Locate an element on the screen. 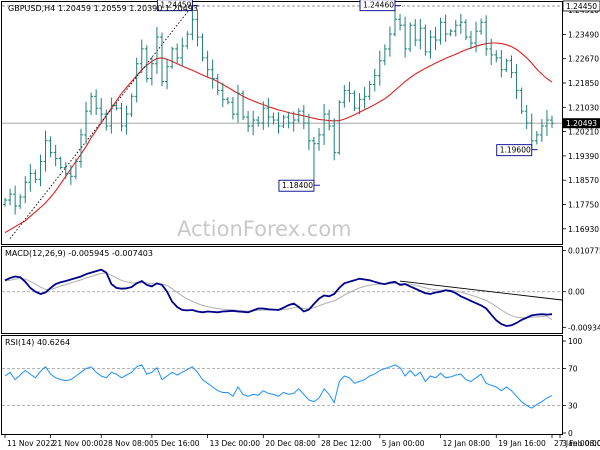 This screenshot has width=600, height=450. price-y-tick-label: 1.19390 is located at coordinates (583, 156).